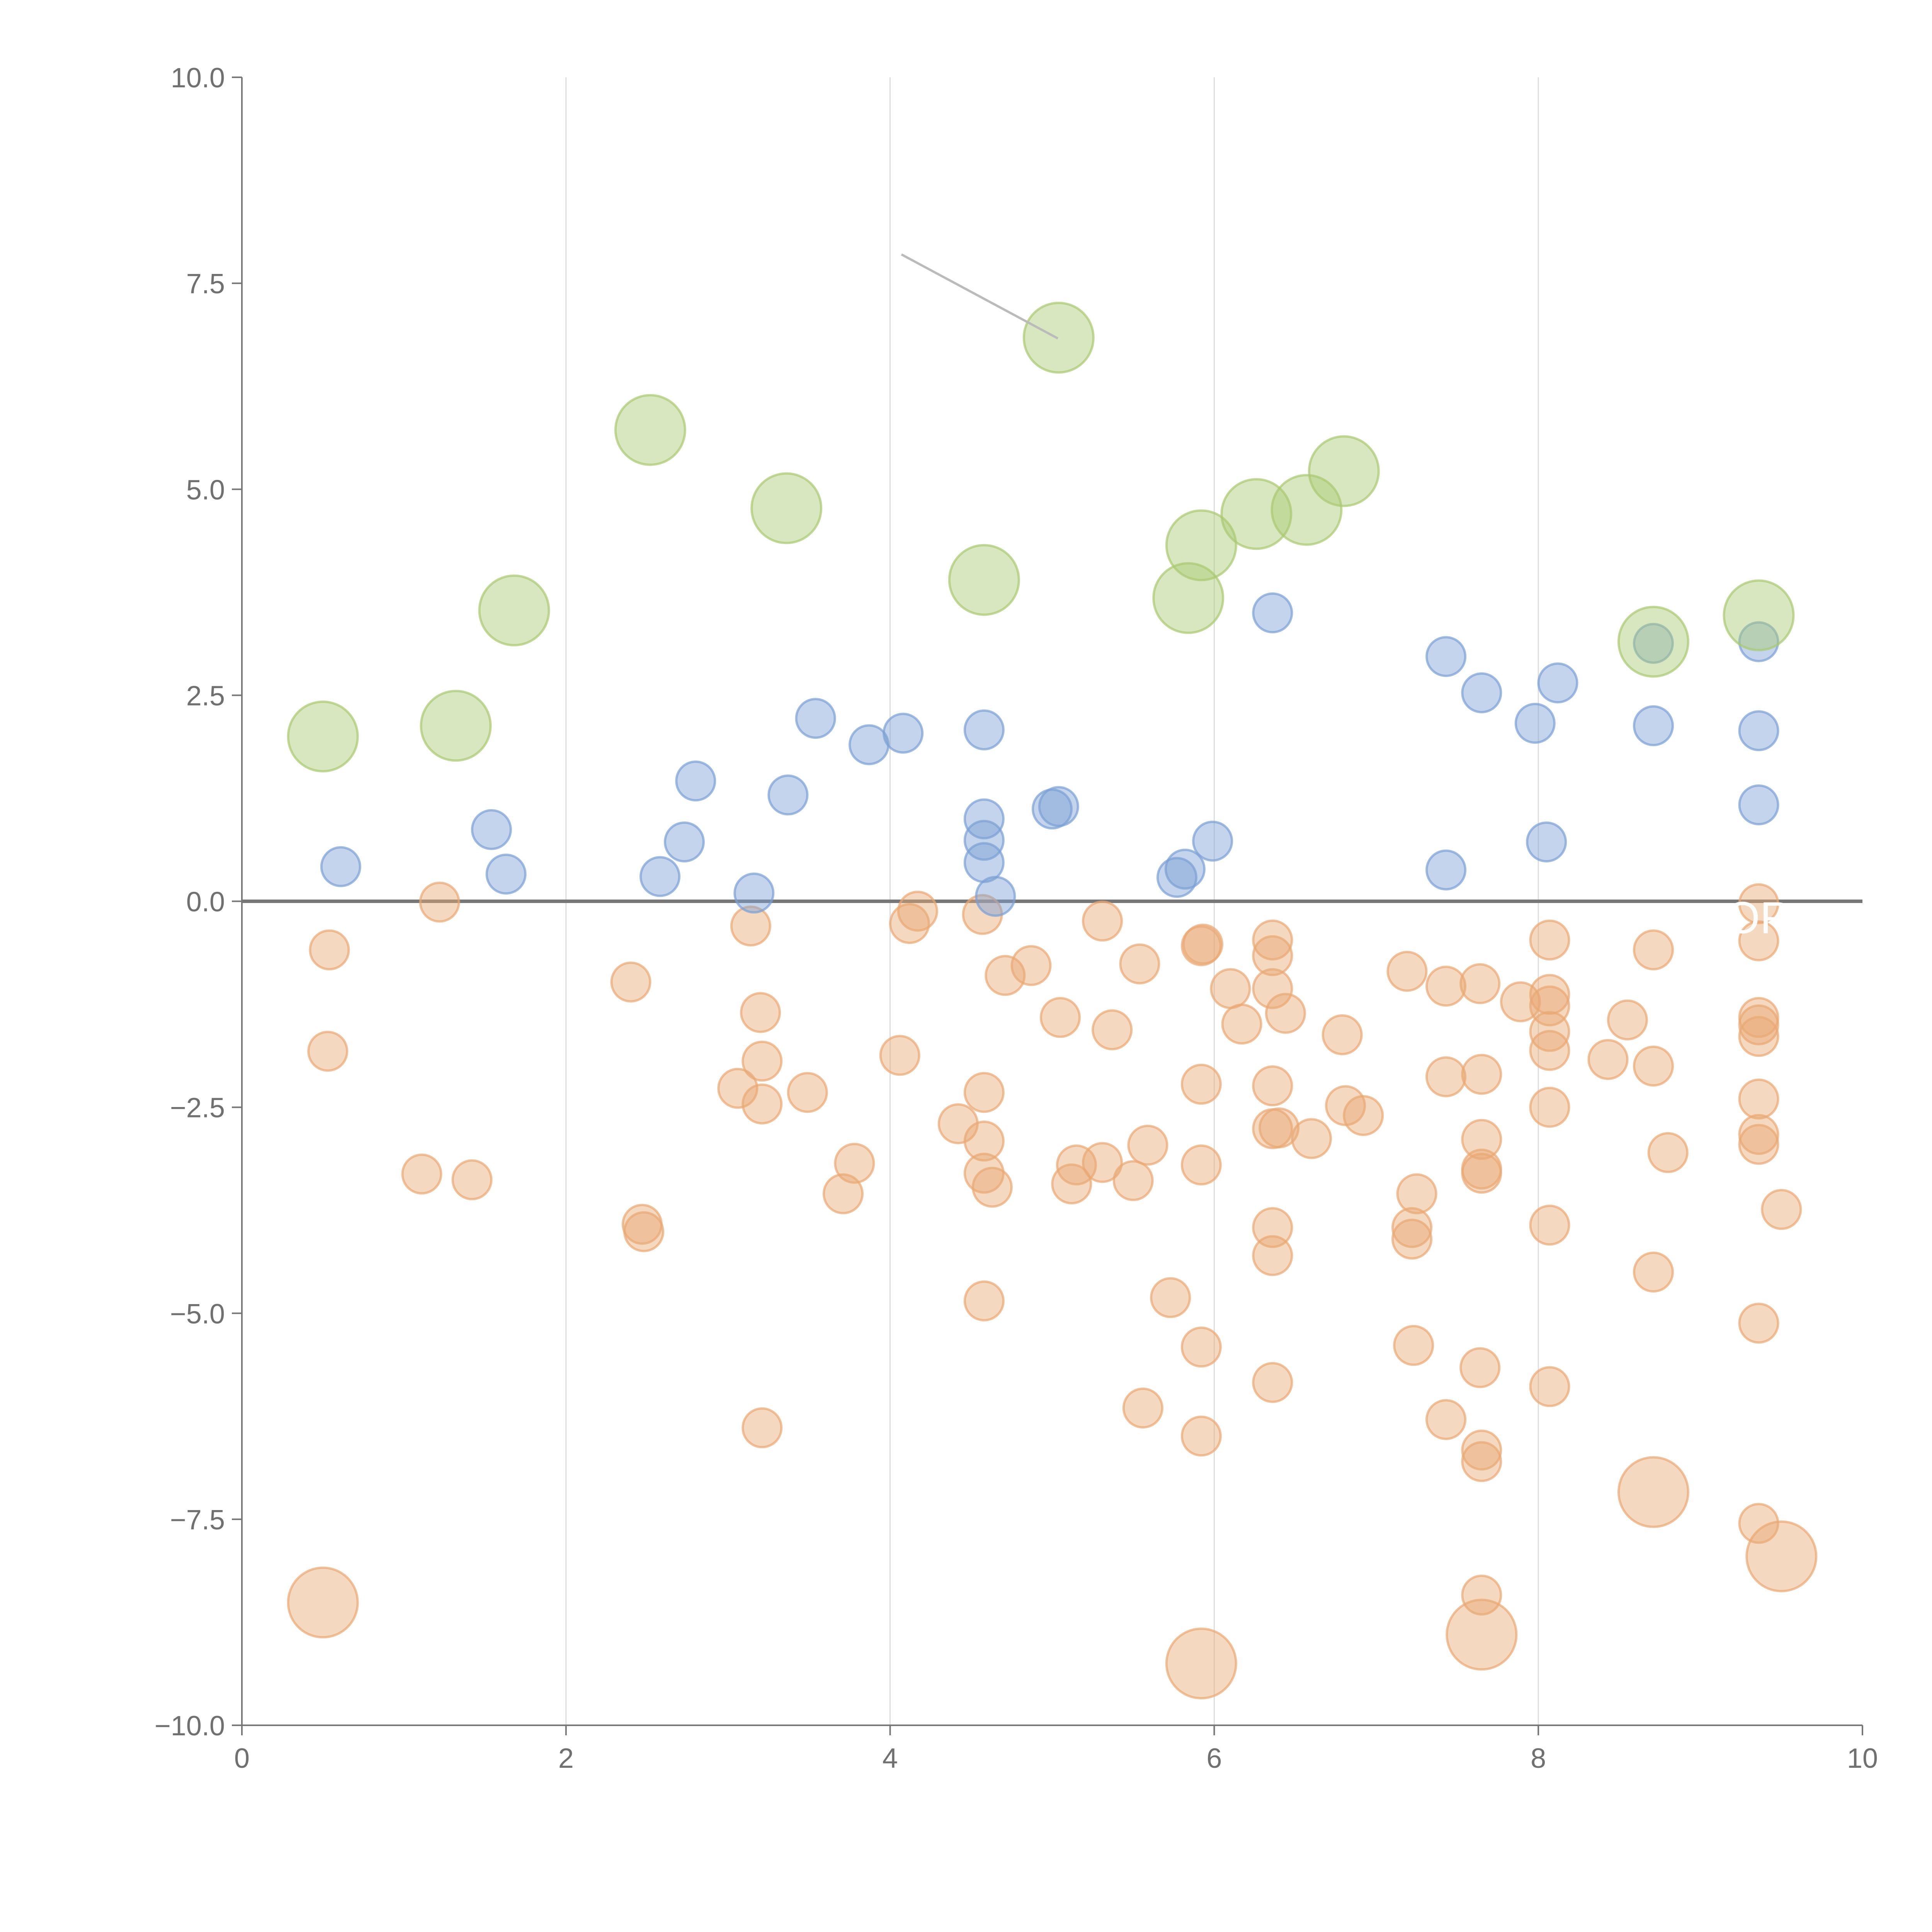 This screenshot has height=1932, width=1932. What do you see at coordinates (198, 1314) in the screenshot?
I see `y-tick-label: −5.0` at bounding box center [198, 1314].